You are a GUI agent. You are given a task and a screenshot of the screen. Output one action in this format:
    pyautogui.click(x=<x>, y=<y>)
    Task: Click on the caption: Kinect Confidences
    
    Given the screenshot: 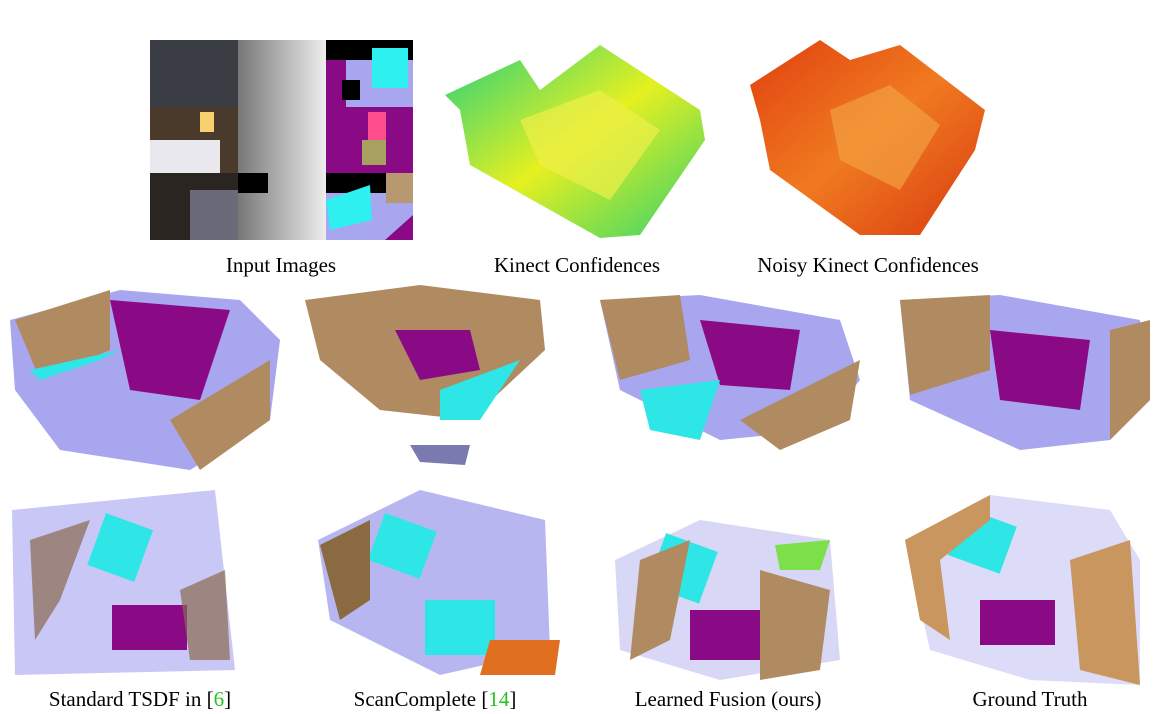 What is the action you would take?
    pyautogui.click(x=577, y=265)
    